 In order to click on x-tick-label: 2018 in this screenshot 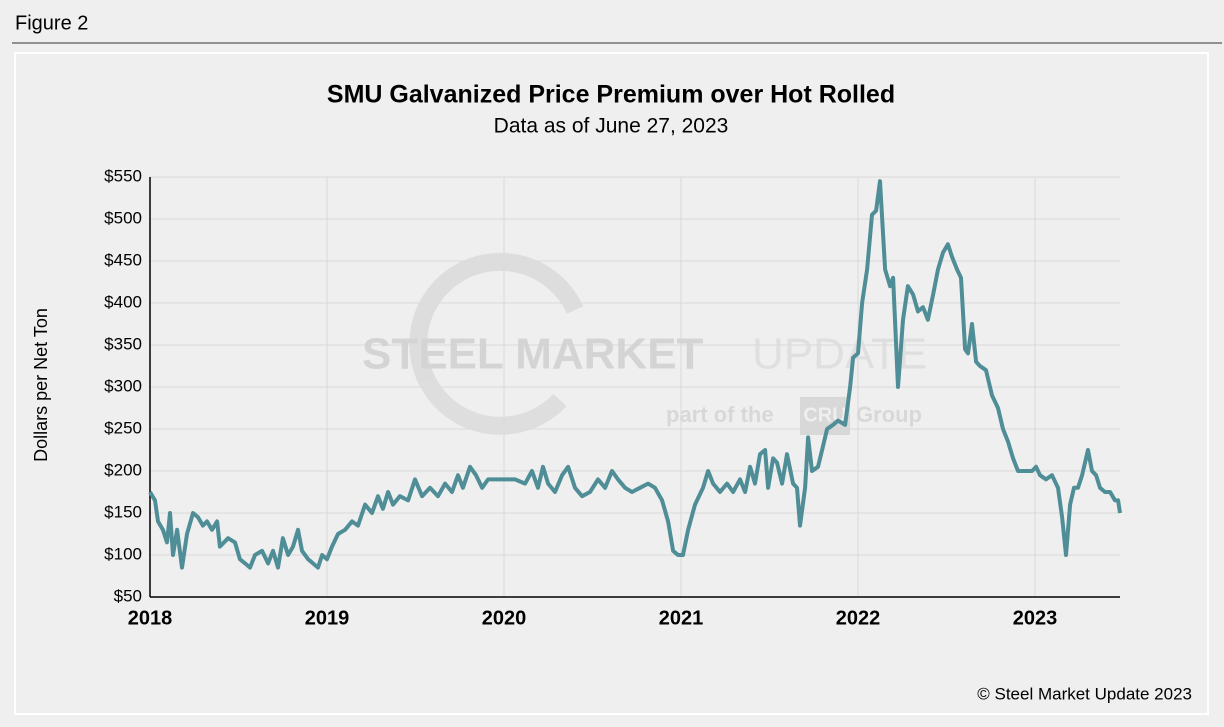, I will do `click(150, 618)`.